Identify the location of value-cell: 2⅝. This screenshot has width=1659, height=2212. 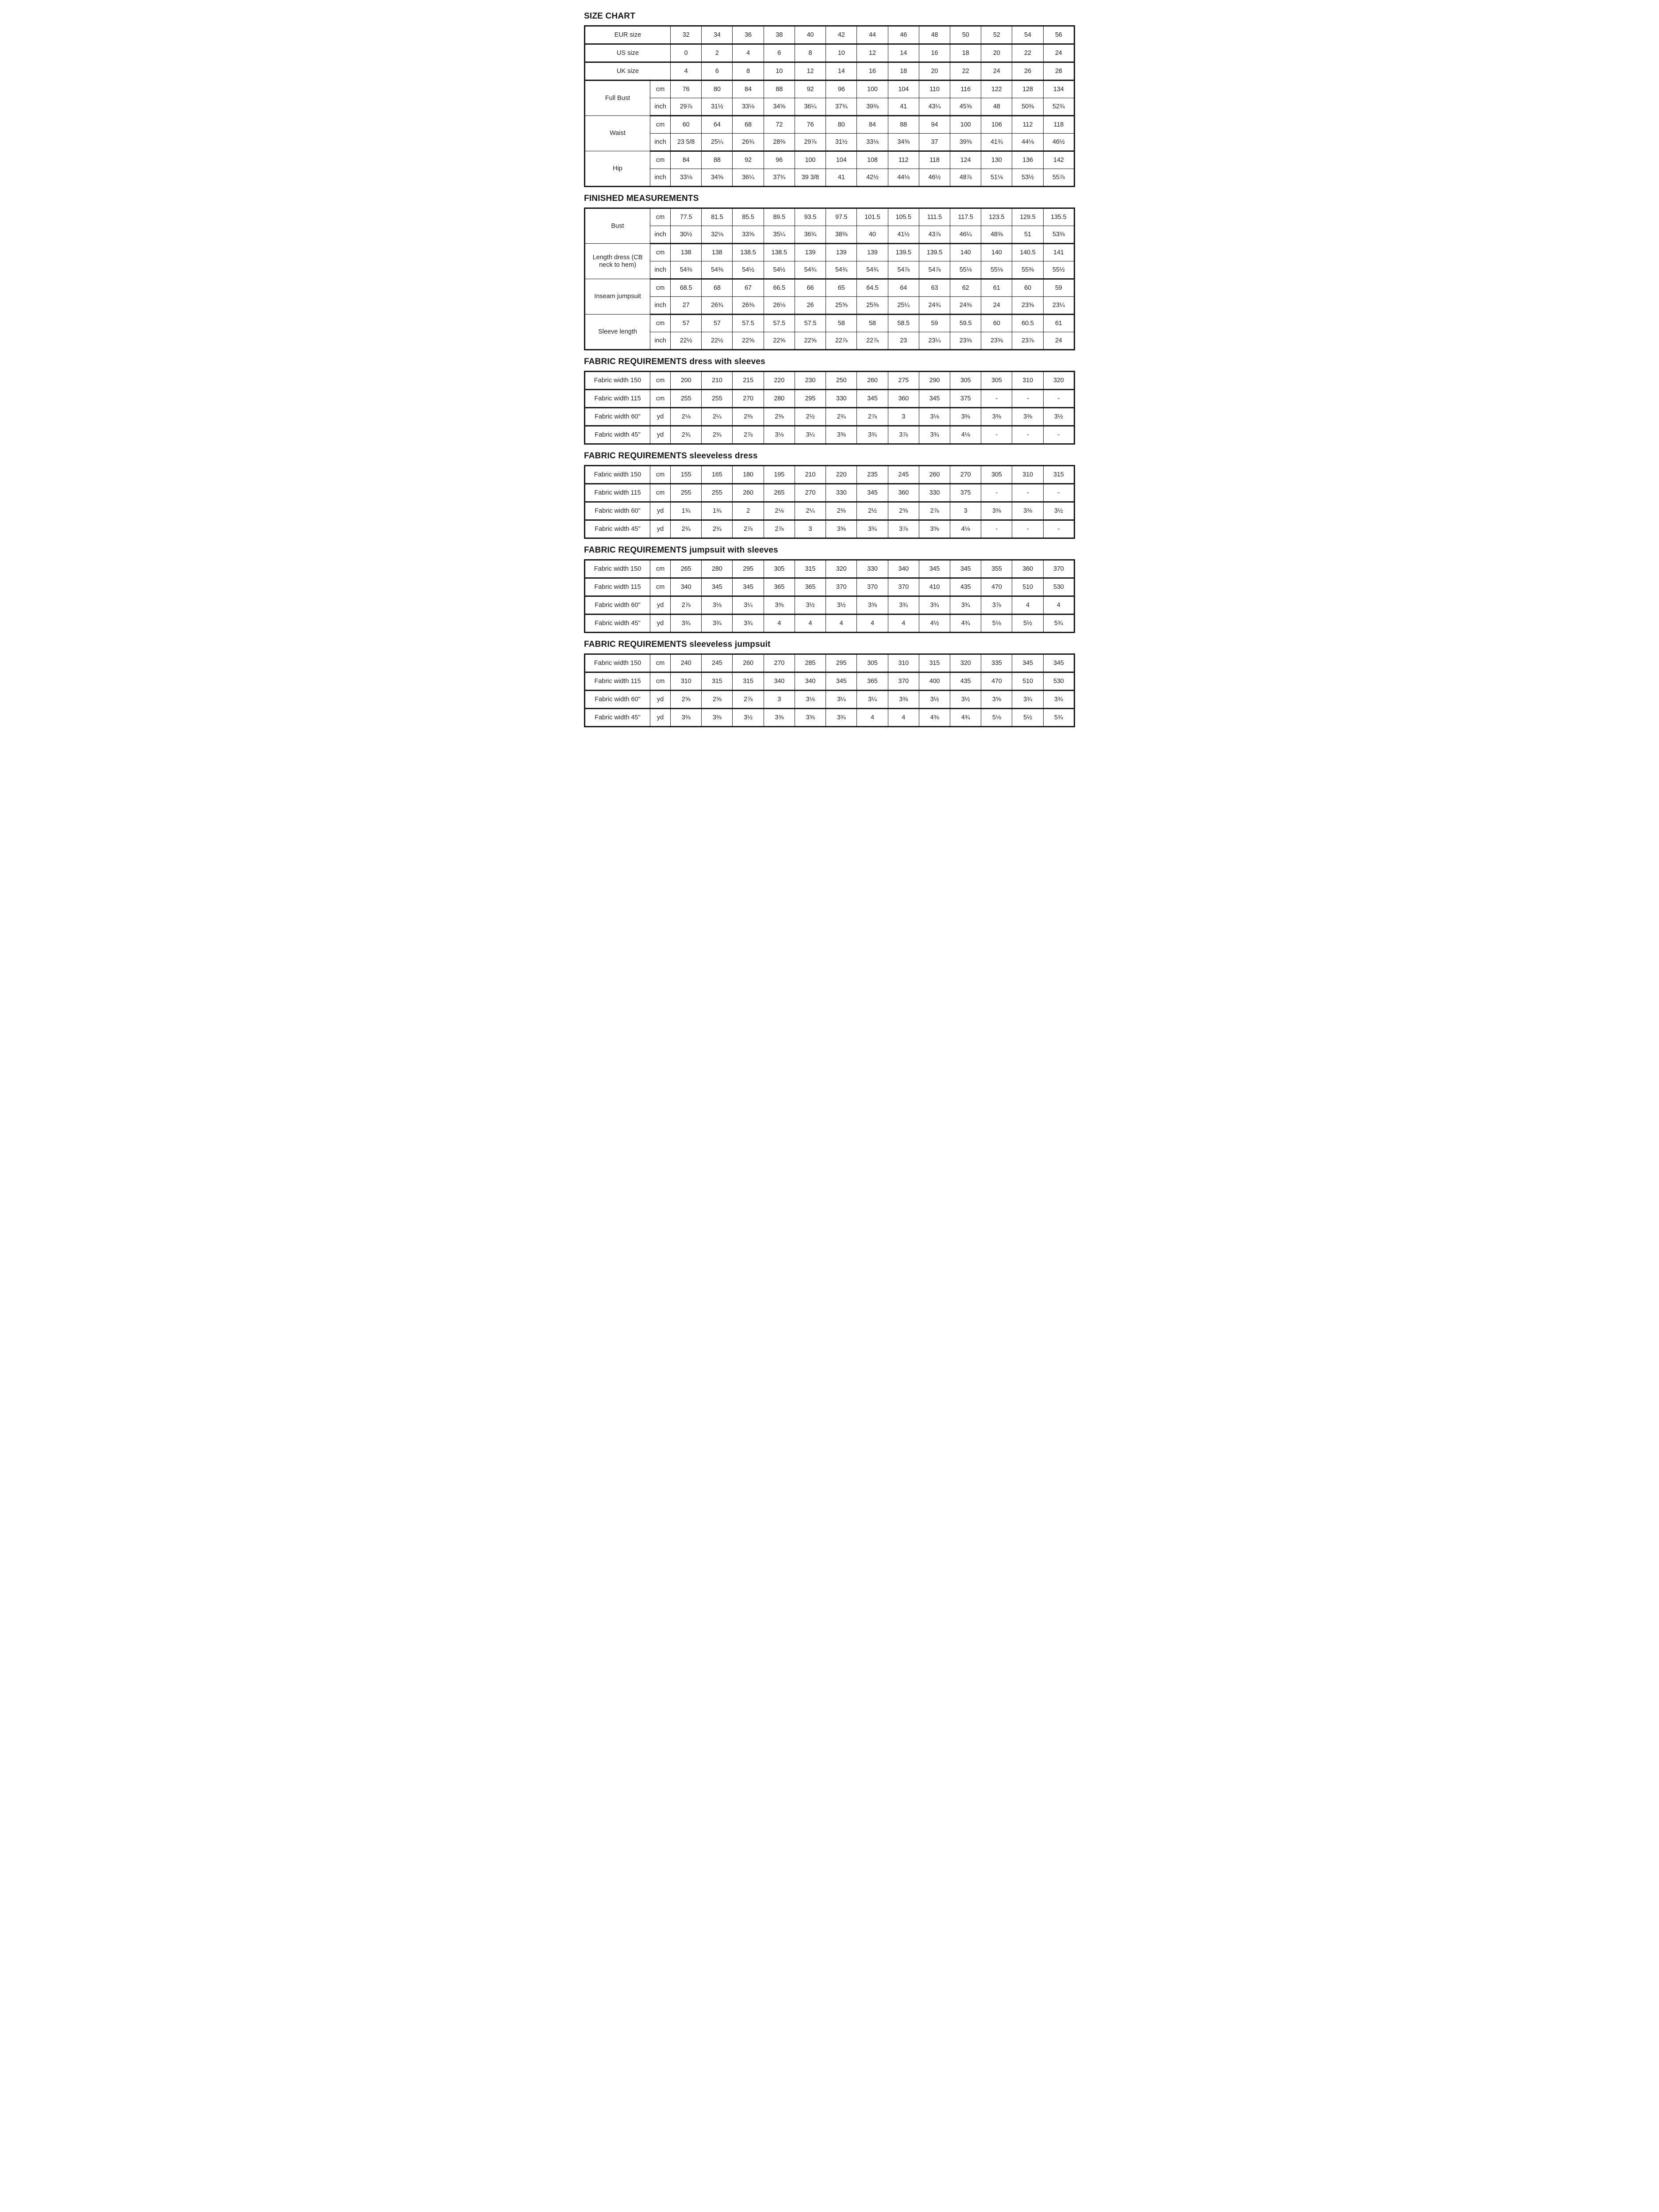
(717, 700).